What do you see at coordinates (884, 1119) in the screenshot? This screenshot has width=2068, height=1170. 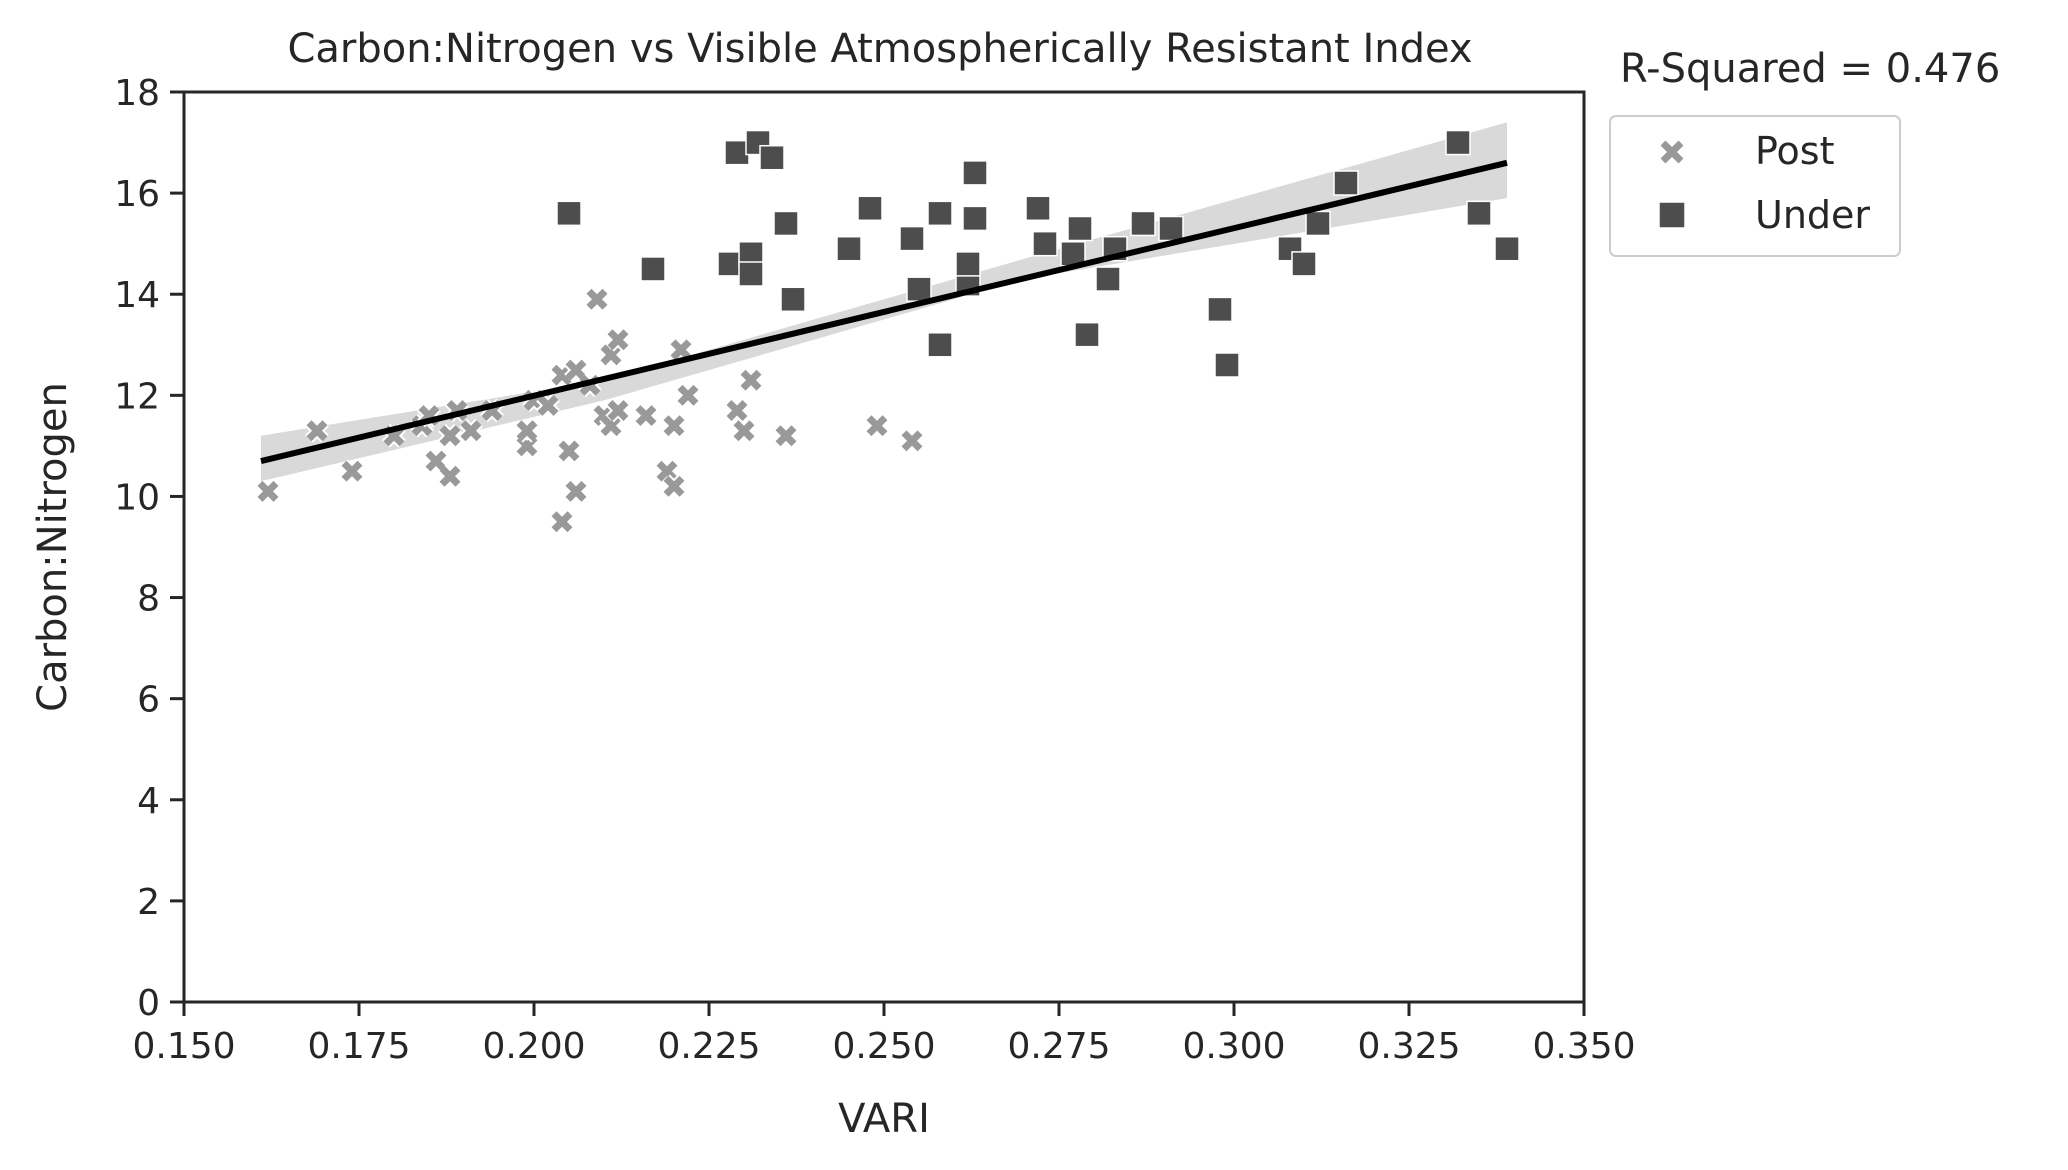 I see `x-axis-label: VARI` at bounding box center [884, 1119].